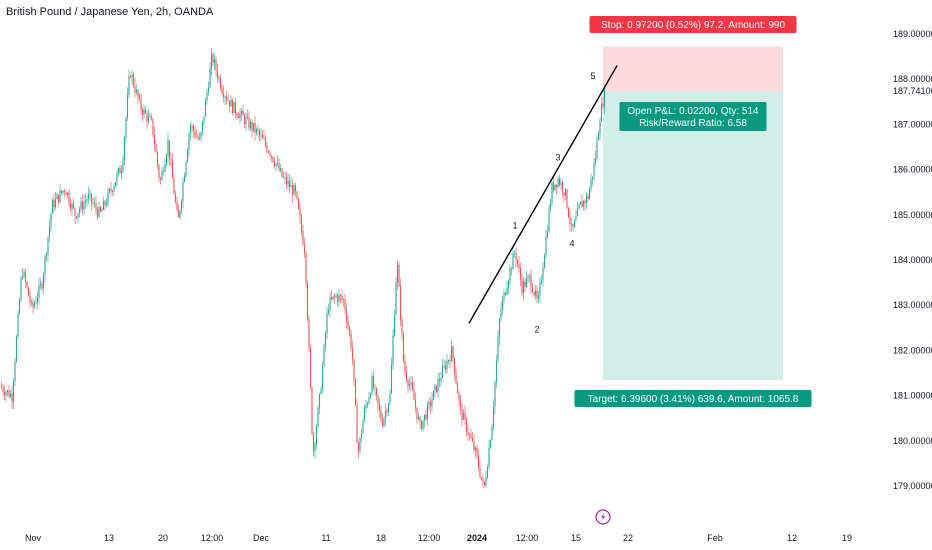 The image size is (932, 550). I want to click on wave-label-5: 5, so click(592, 76).